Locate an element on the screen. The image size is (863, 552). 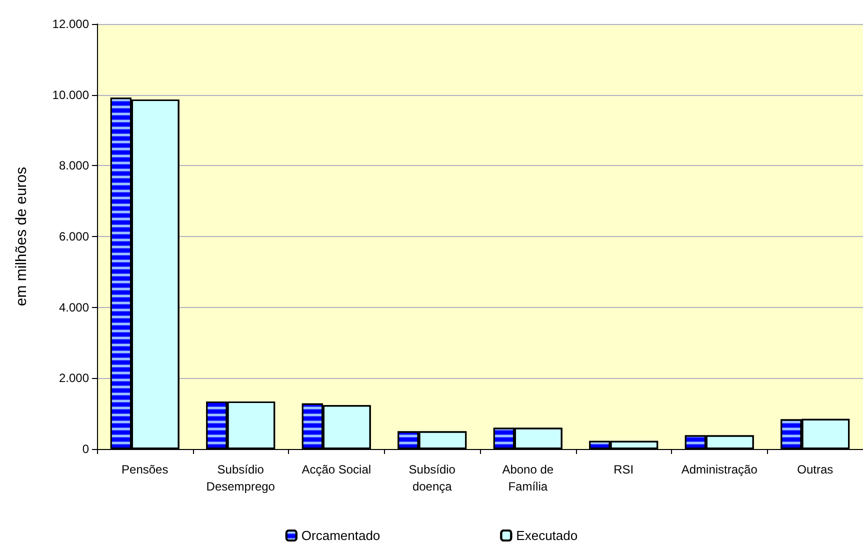
x-tick-label: RSI is located at coordinates (624, 469).